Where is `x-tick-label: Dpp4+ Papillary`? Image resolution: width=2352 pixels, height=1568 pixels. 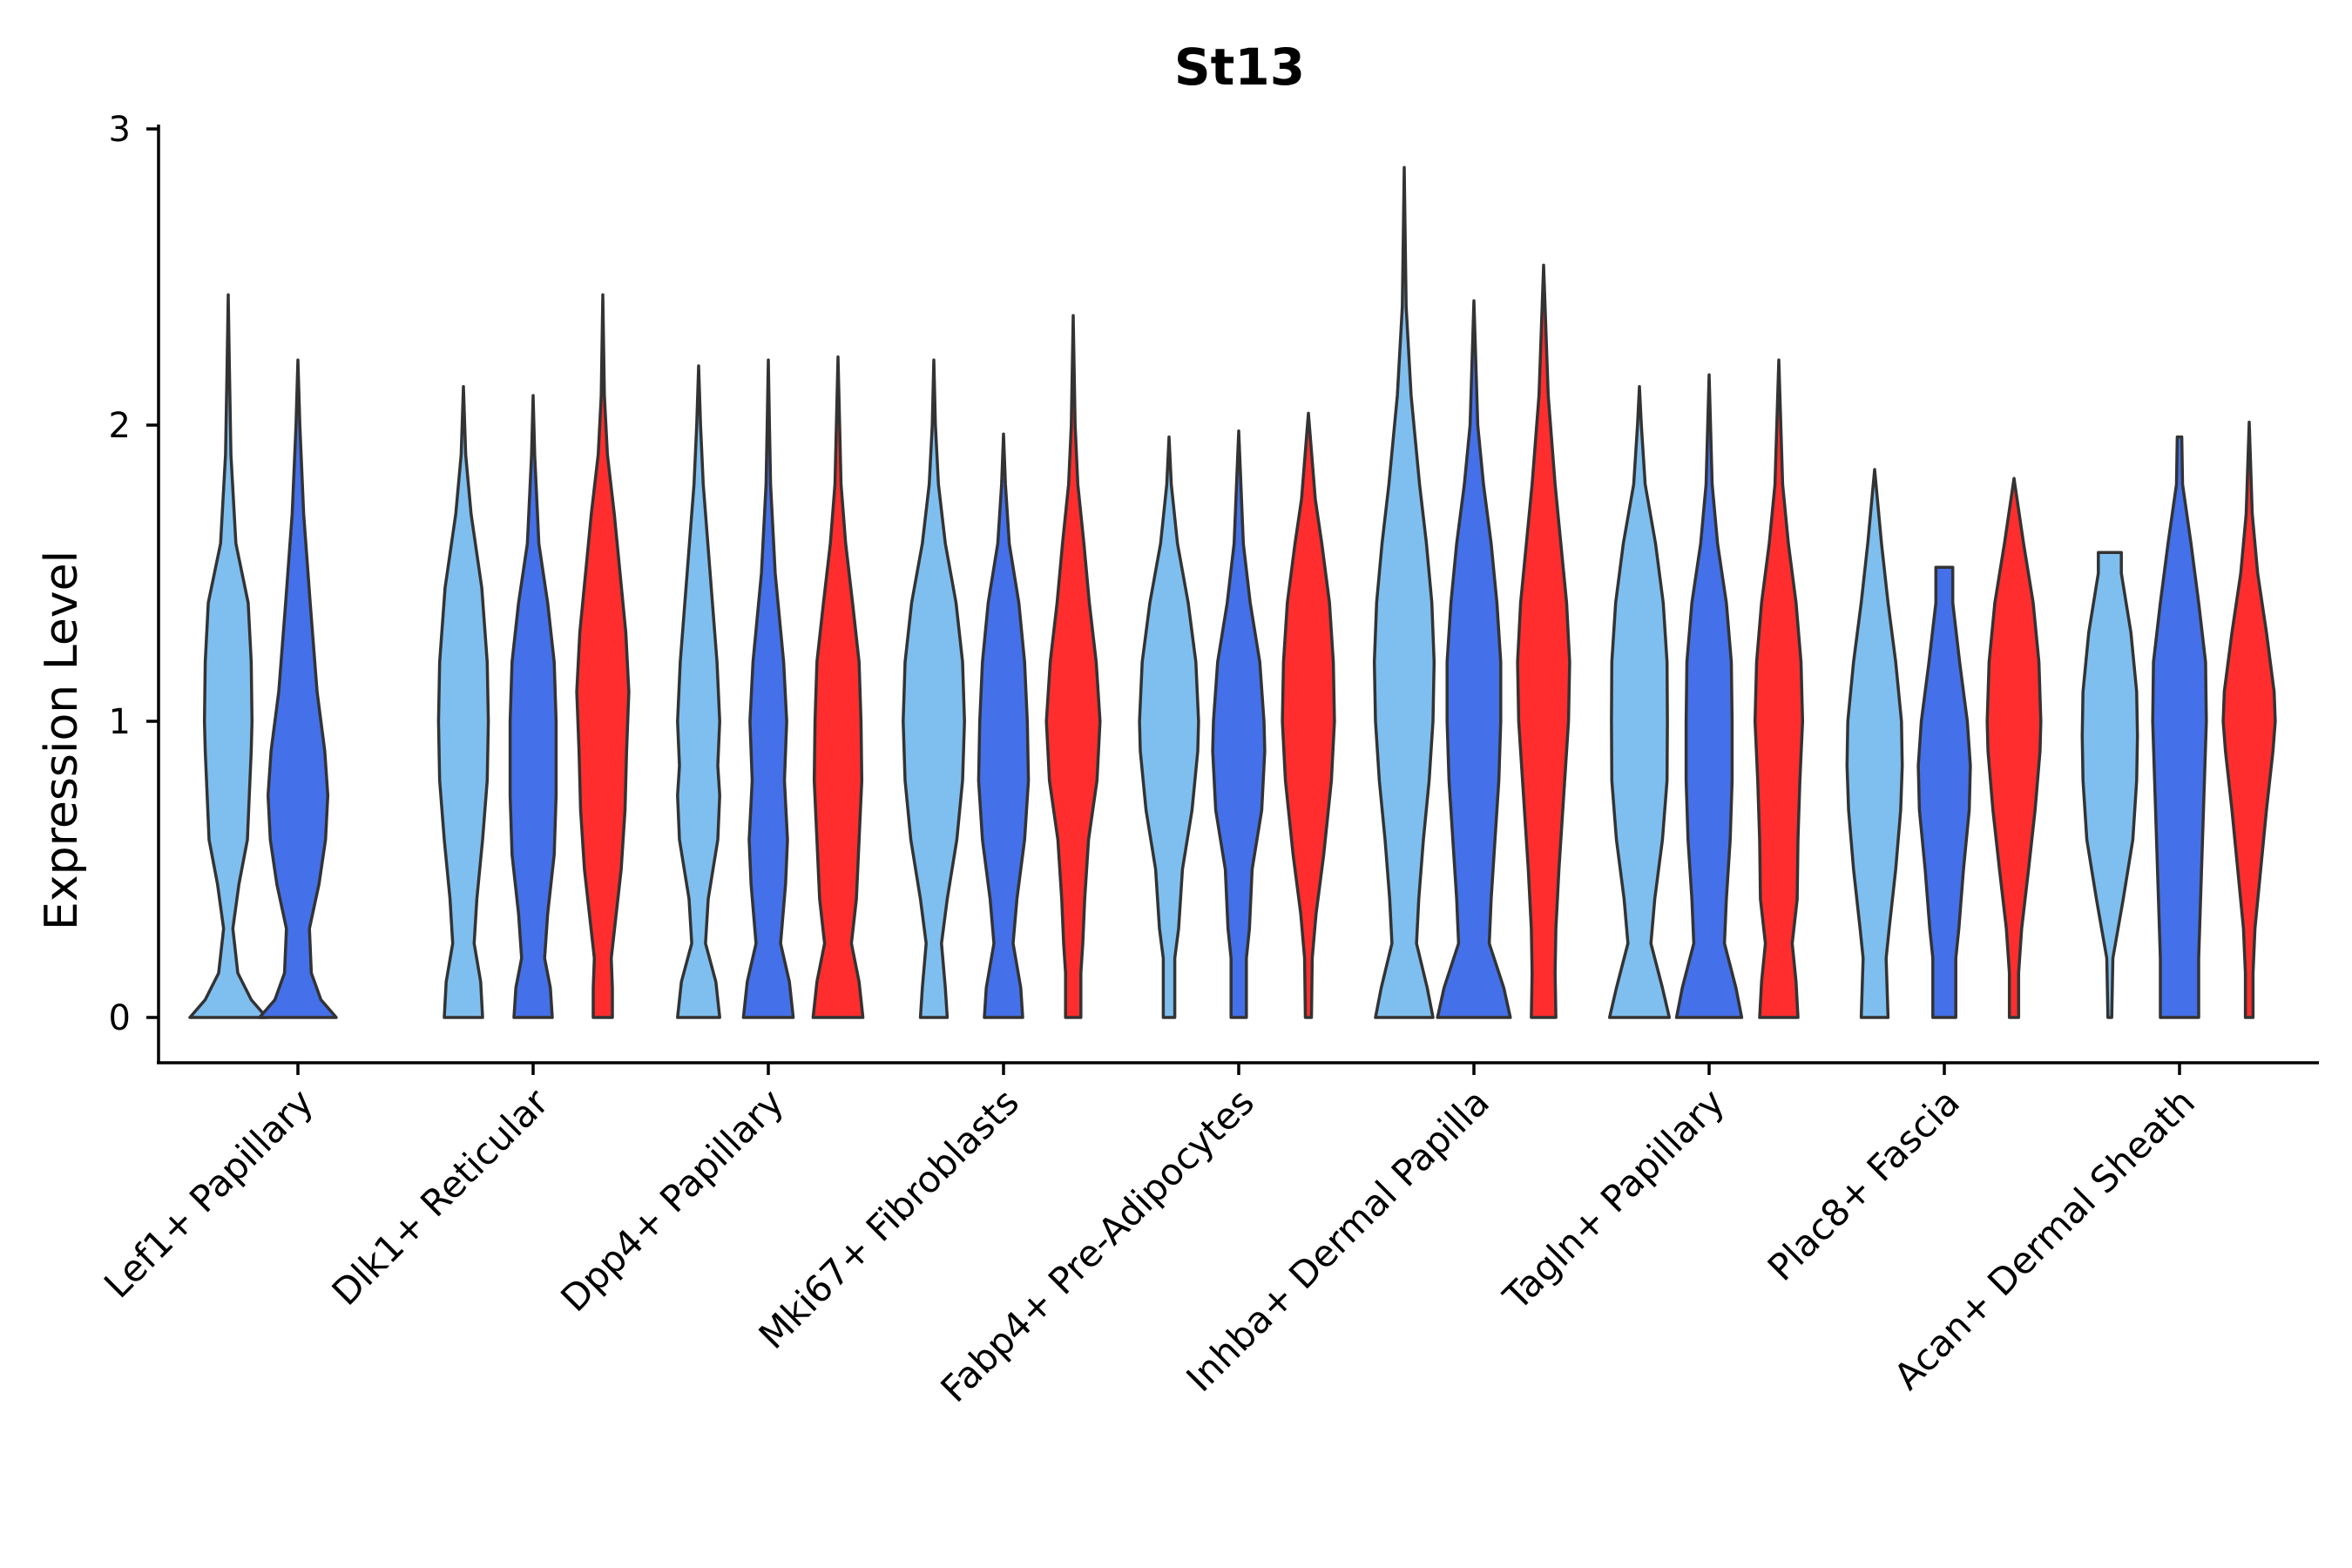 x-tick-label: Dpp4+ Papillary is located at coordinates (672, 1200).